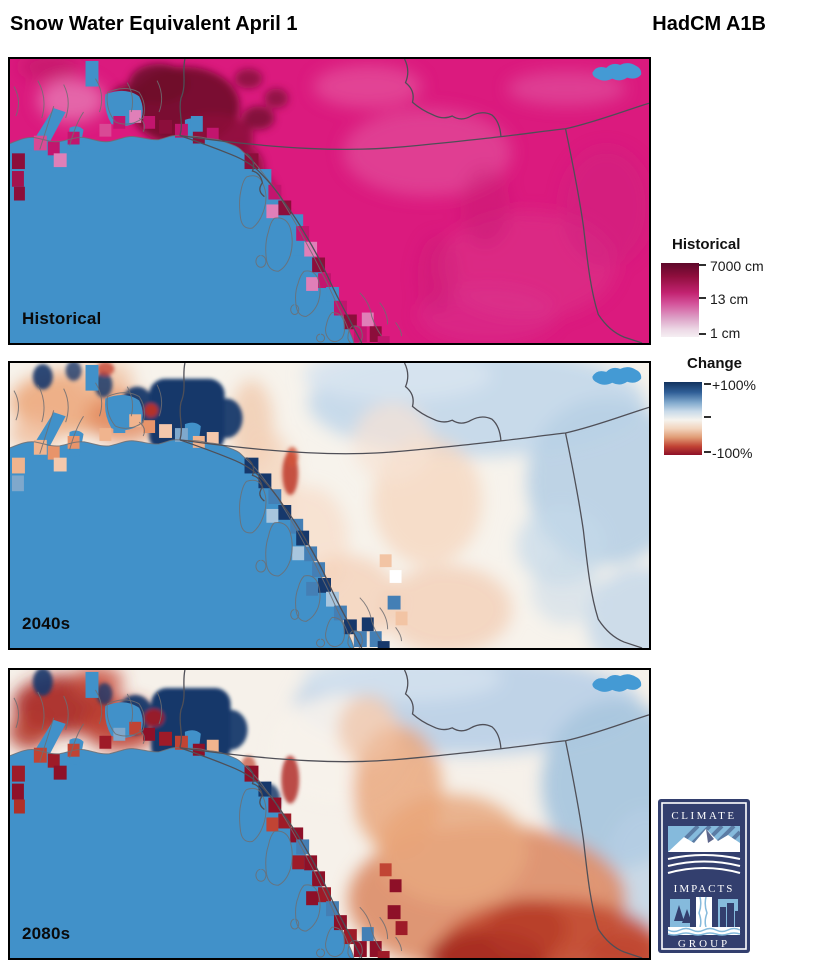 This screenshot has height=970, width=830. I want to click on legend-change-label-max: +100%, so click(734, 385).